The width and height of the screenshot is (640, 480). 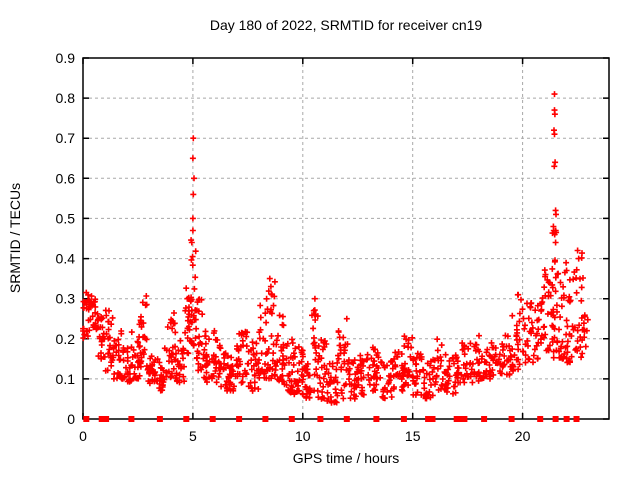 What do you see at coordinates (83, 436) in the screenshot?
I see `x-tick-label: 0` at bounding box center [83, 436].